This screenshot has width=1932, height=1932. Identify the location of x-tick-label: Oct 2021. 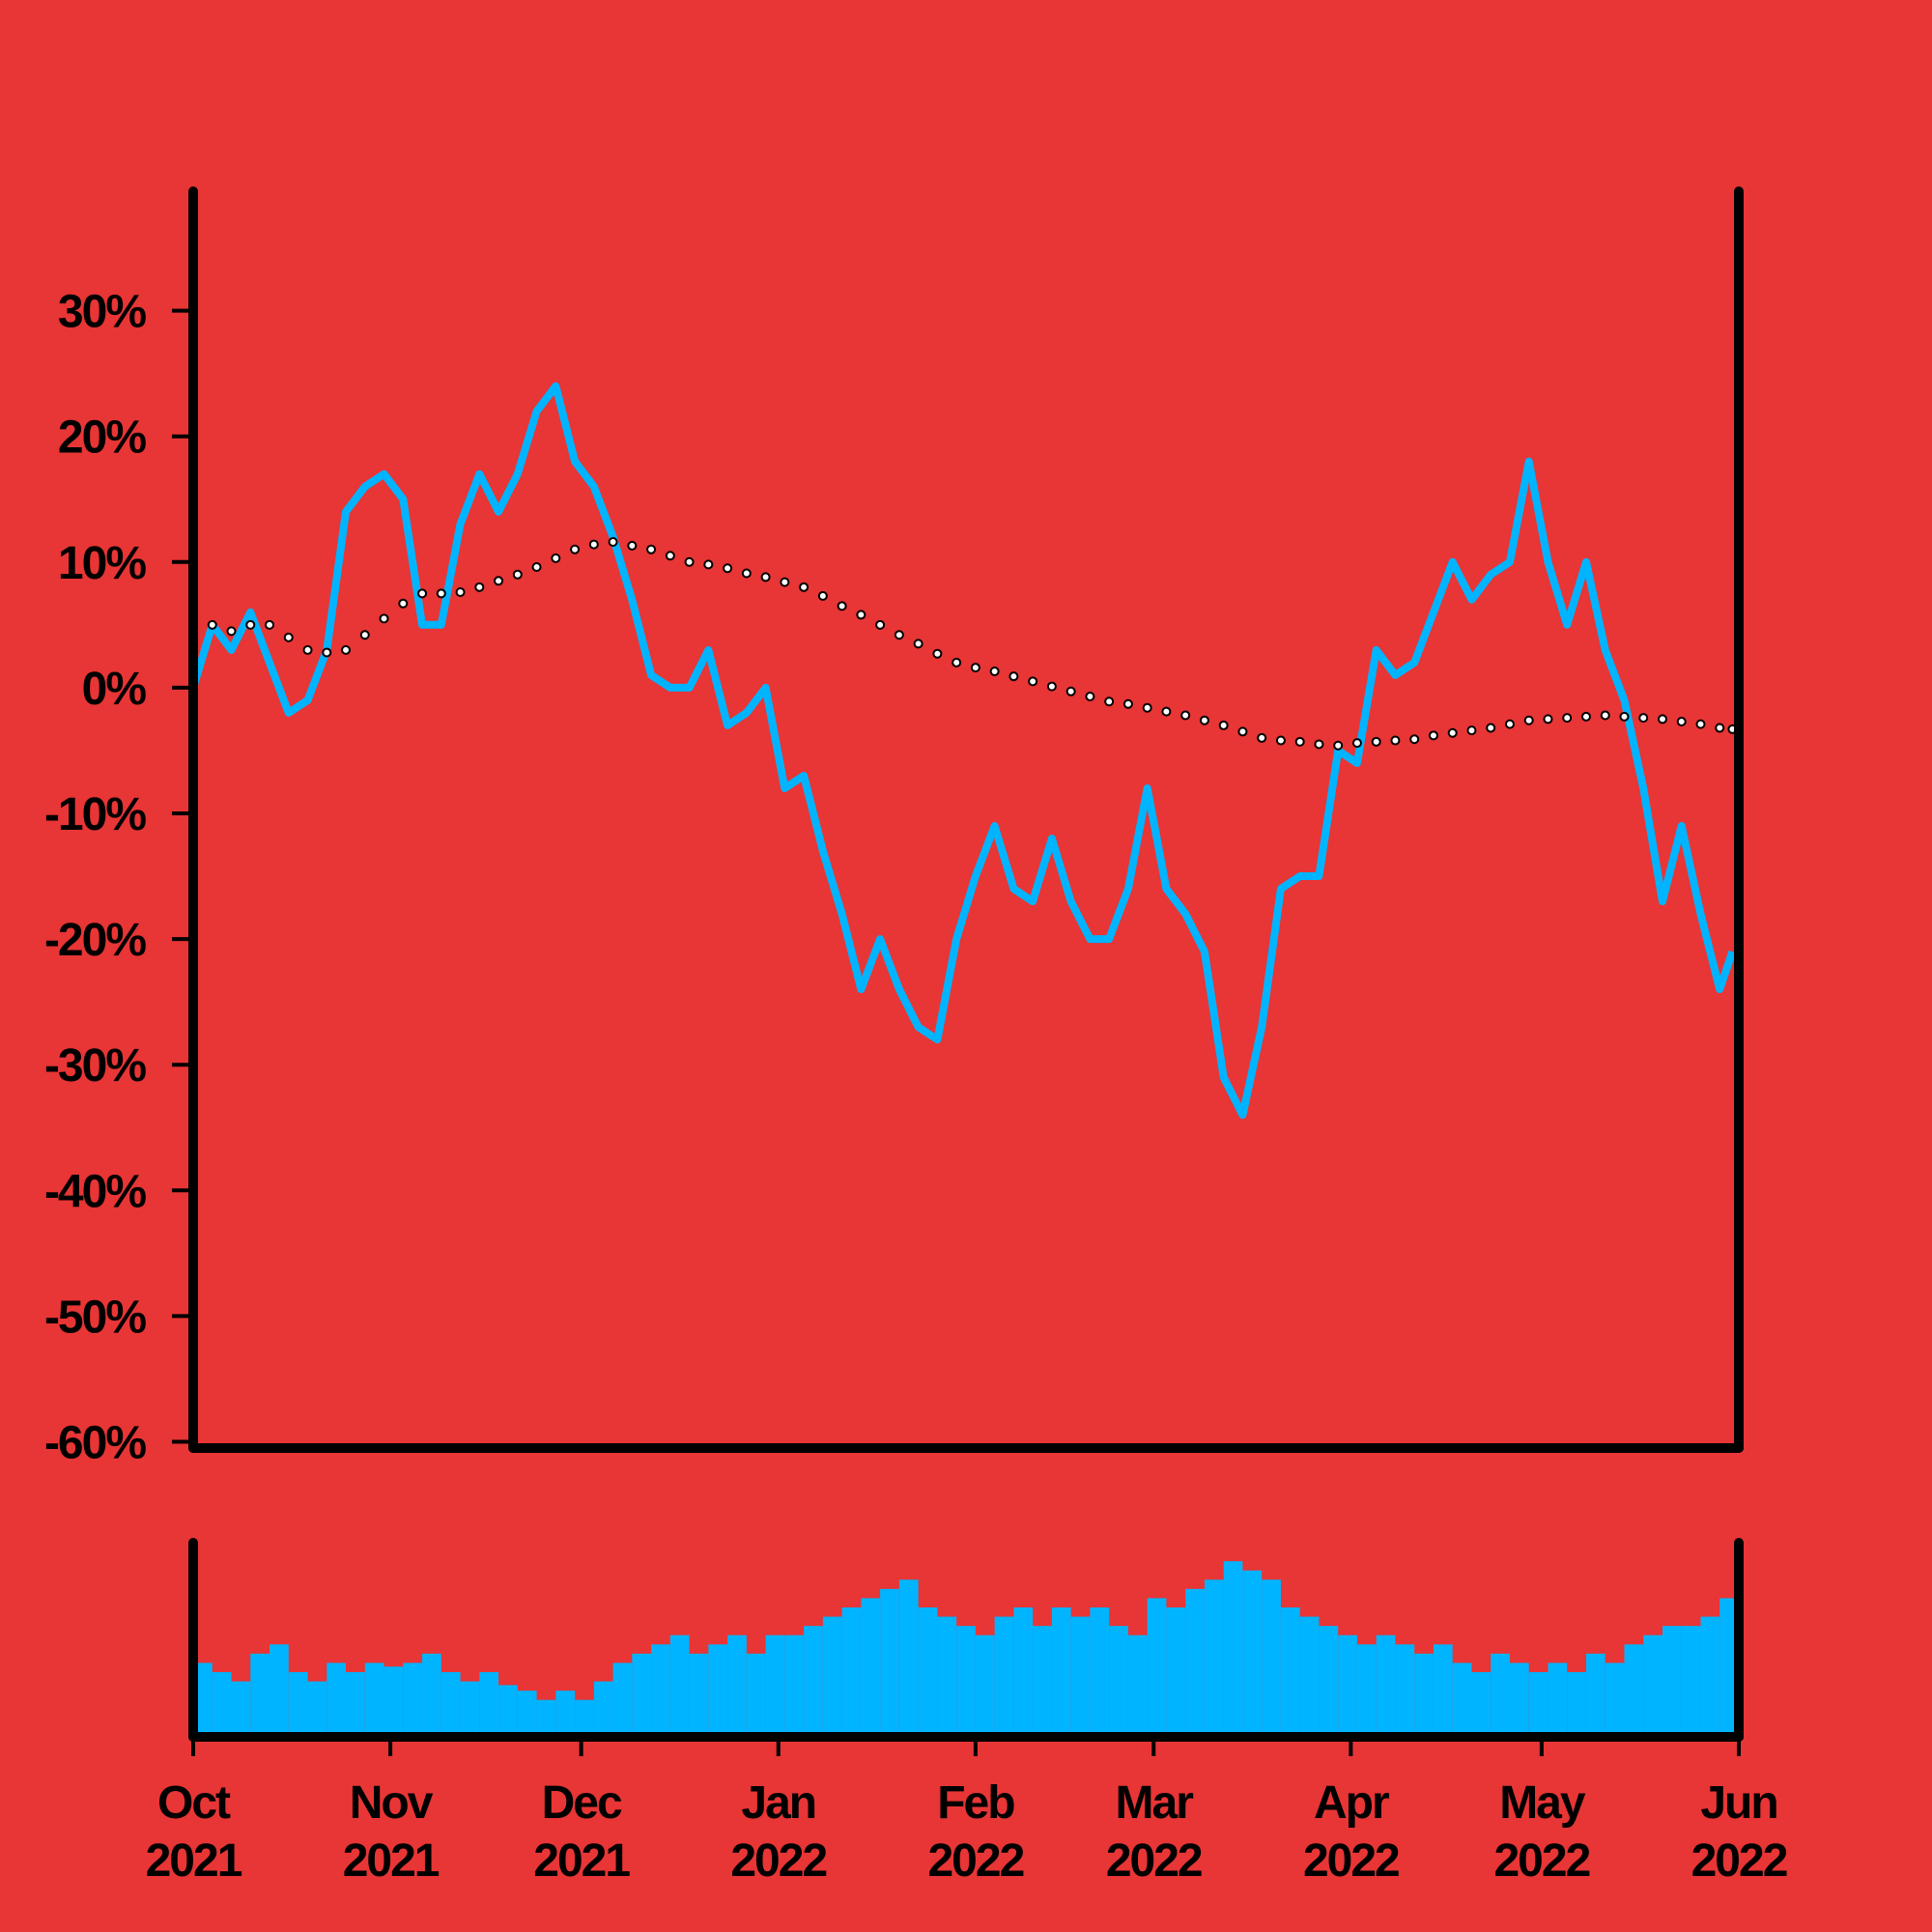
(194, 1832).